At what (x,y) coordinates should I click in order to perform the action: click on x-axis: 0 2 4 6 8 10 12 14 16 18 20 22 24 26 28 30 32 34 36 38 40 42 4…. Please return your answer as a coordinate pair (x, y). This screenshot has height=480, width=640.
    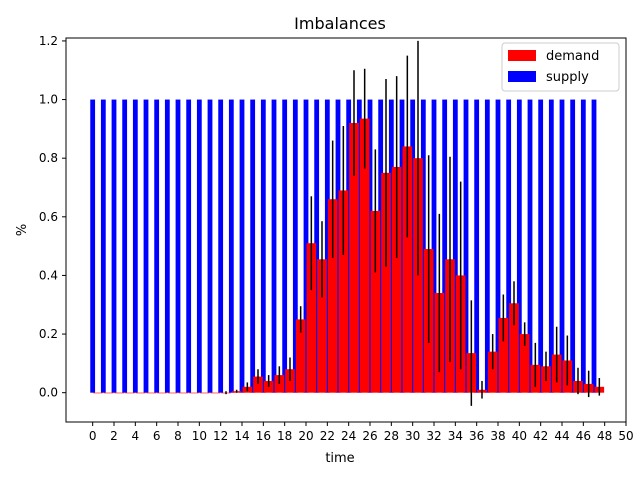
    Looking at the image, I should click on (361, 432).